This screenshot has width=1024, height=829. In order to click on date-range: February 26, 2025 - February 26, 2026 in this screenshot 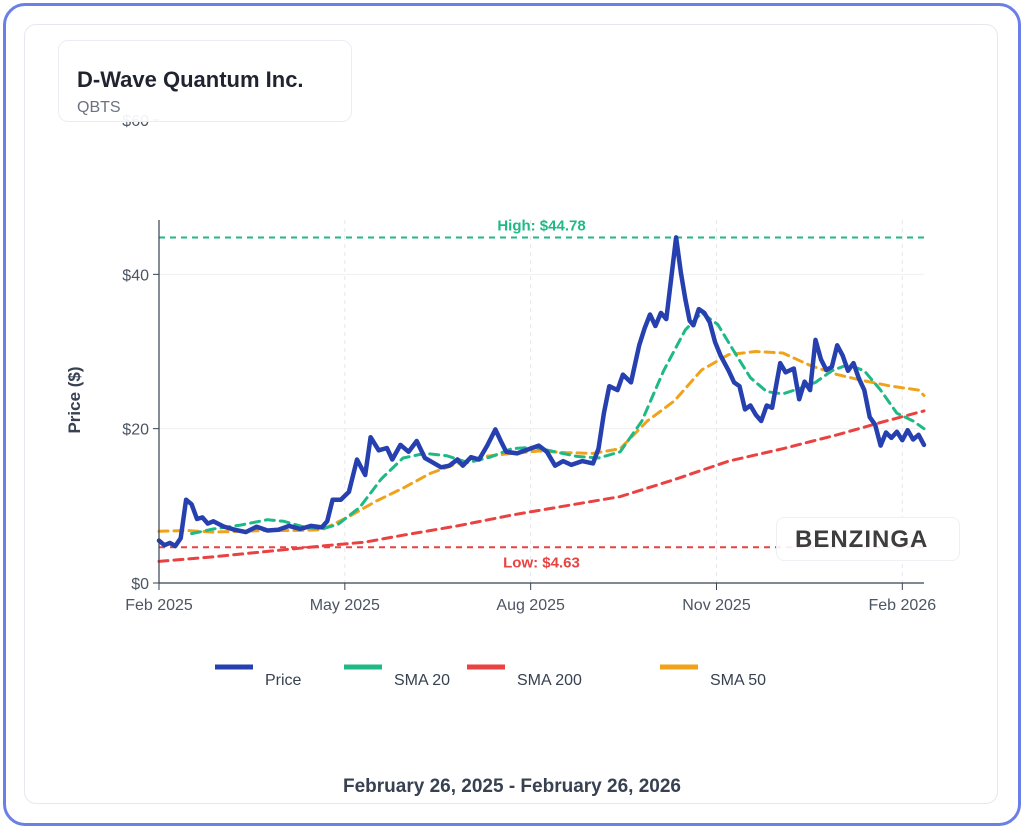, I will do `click(512, 786)`.